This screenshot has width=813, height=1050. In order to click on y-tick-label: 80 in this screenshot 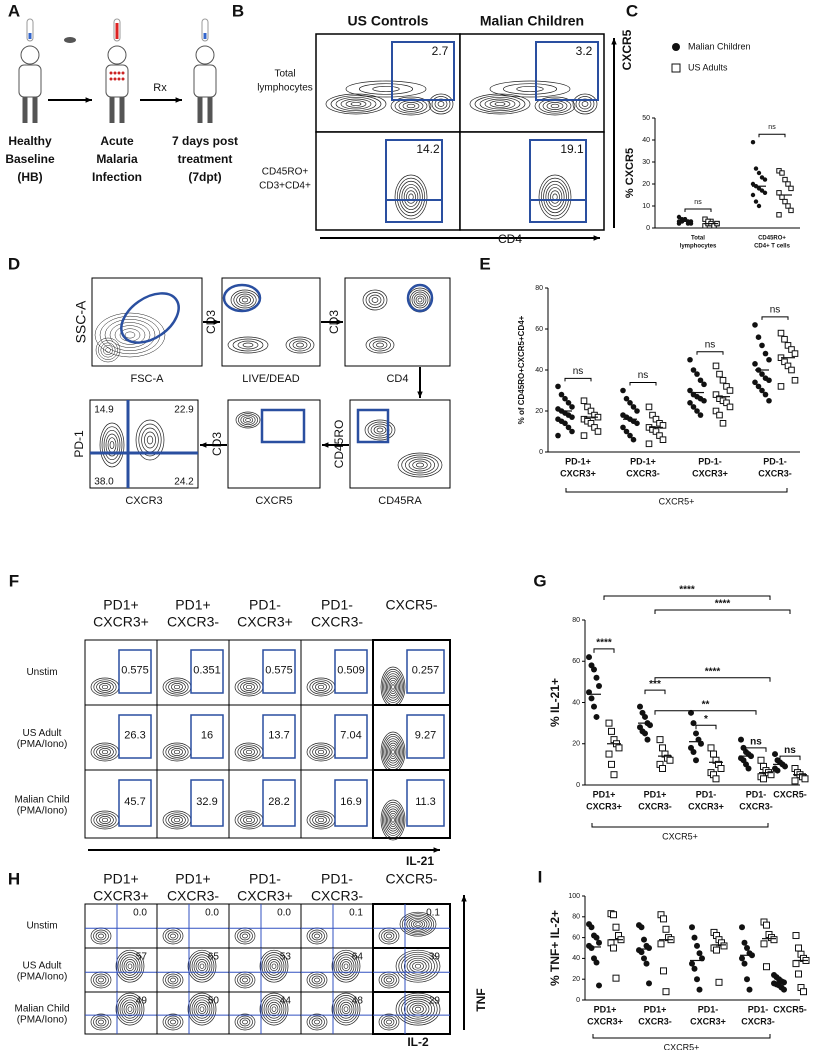, I will do `click(539, 288)`.